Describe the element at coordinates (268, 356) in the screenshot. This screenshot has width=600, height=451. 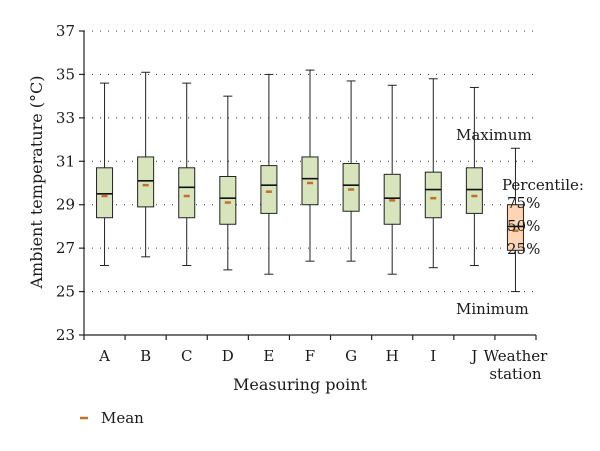
I see `x-tick-label-e: E` at that location.